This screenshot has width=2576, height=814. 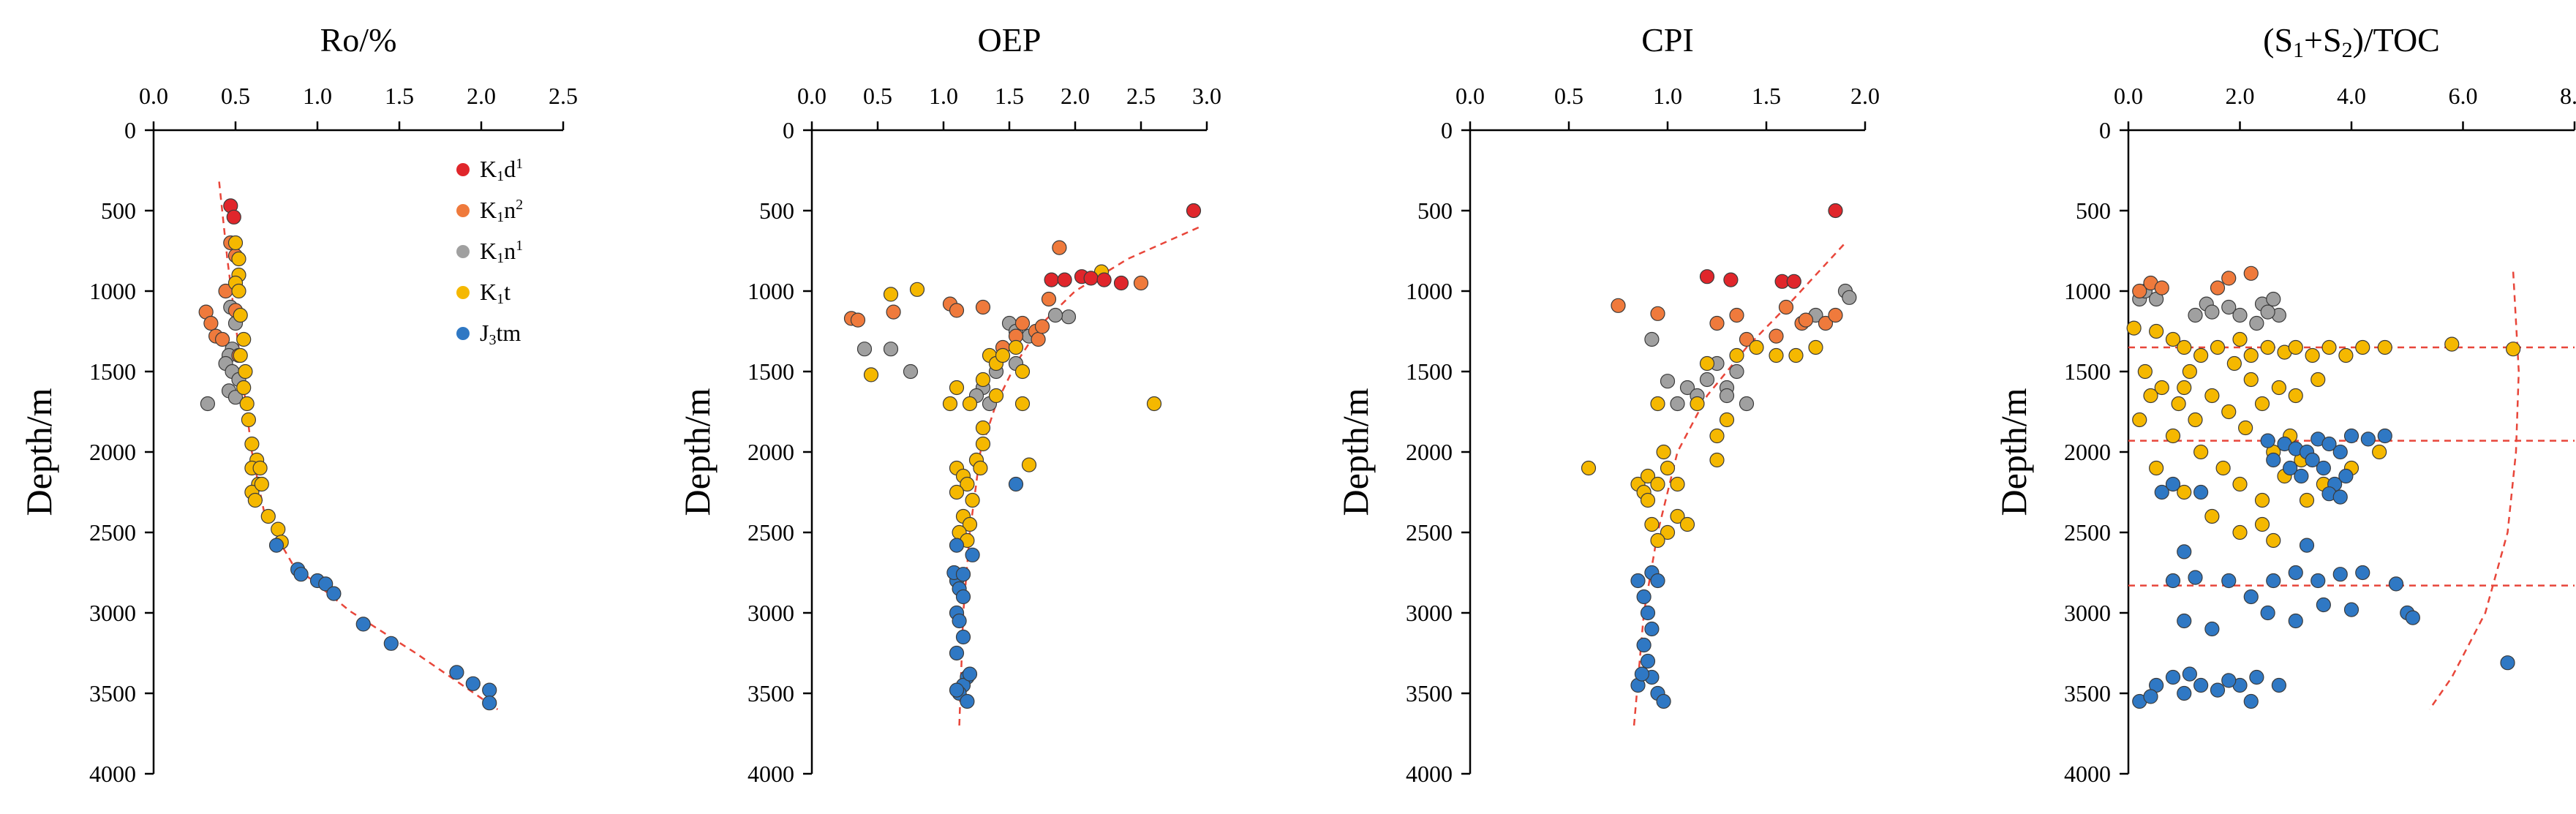 I want to click on x-tick-label: 1.0, so click(x=1667, y=96).